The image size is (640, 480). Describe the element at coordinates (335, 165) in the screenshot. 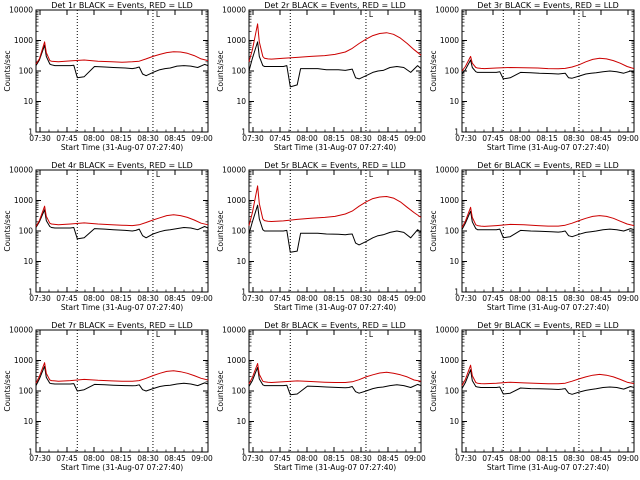

I see `chart-title: Det 5r BLACK = Events, RED = LLD` at that location.